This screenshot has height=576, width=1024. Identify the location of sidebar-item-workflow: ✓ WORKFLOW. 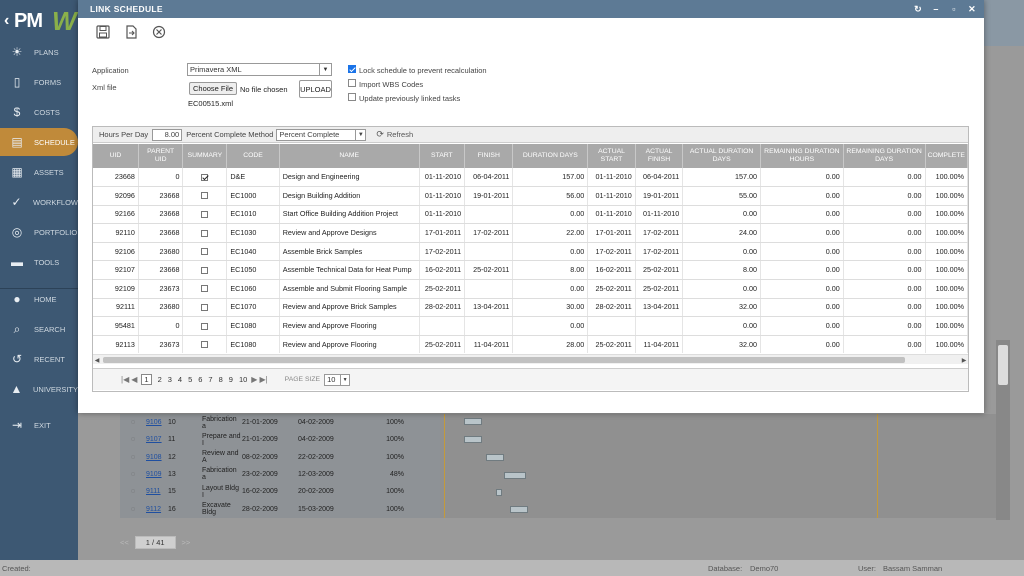
(39, 202).